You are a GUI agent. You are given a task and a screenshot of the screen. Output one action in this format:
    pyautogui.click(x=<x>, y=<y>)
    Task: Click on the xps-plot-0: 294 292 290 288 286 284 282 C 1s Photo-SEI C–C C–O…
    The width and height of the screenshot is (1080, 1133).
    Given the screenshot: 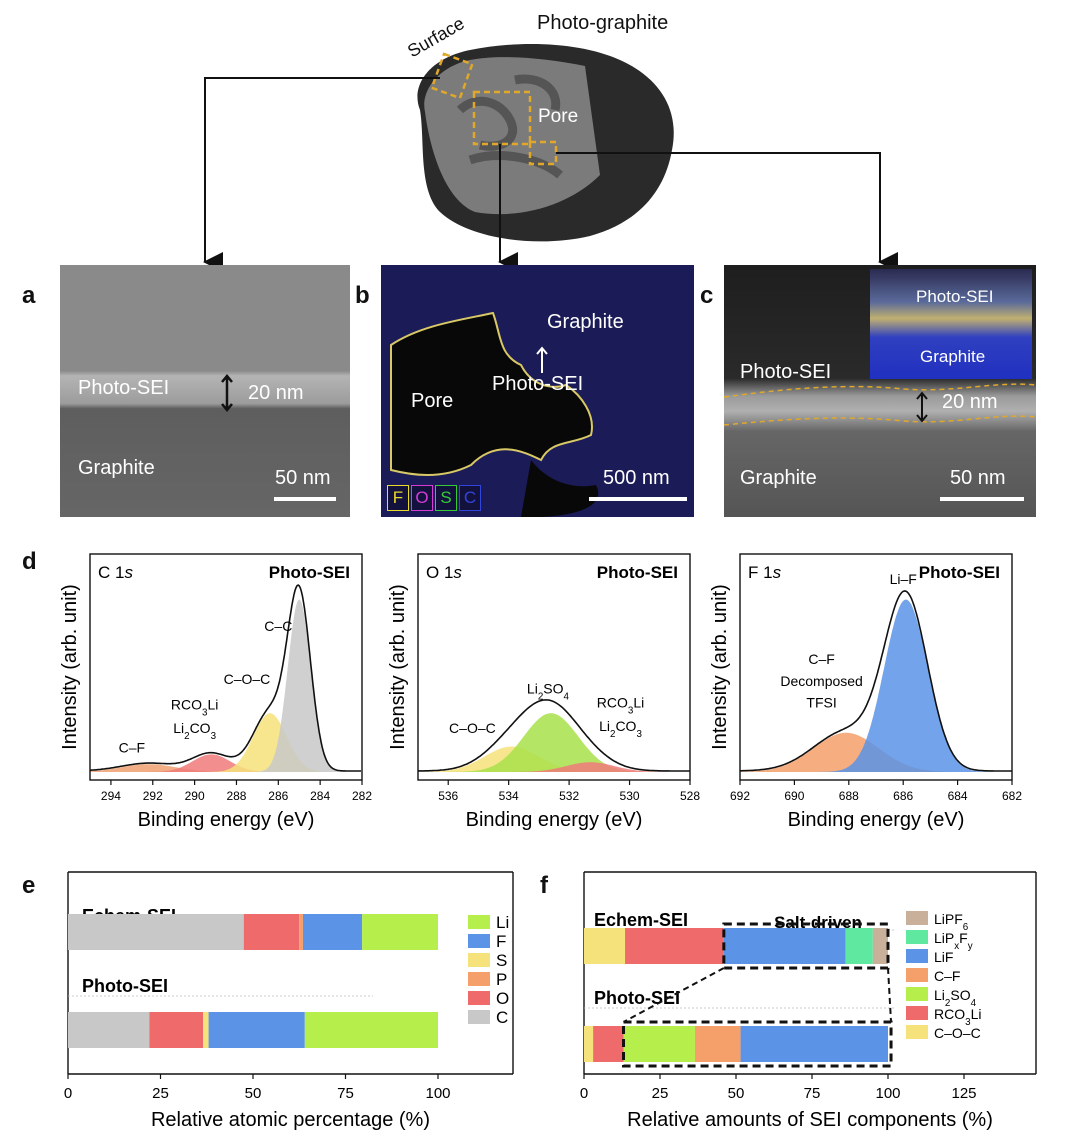 What is the action you would take?
    pyautogui.click(x=215, y=692)
    